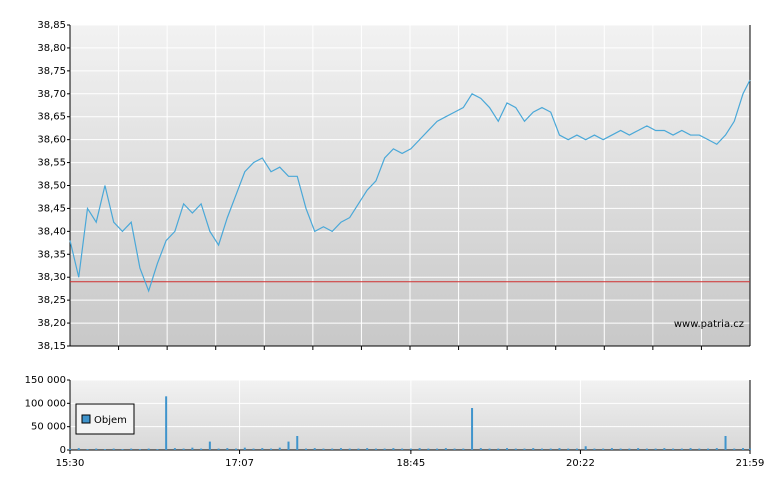 The width and height of the screenshot is (780, 494). Describe the element at coordinates (51, 208) in the screenshot. I see `y-tick-label: 38,45` at that location.